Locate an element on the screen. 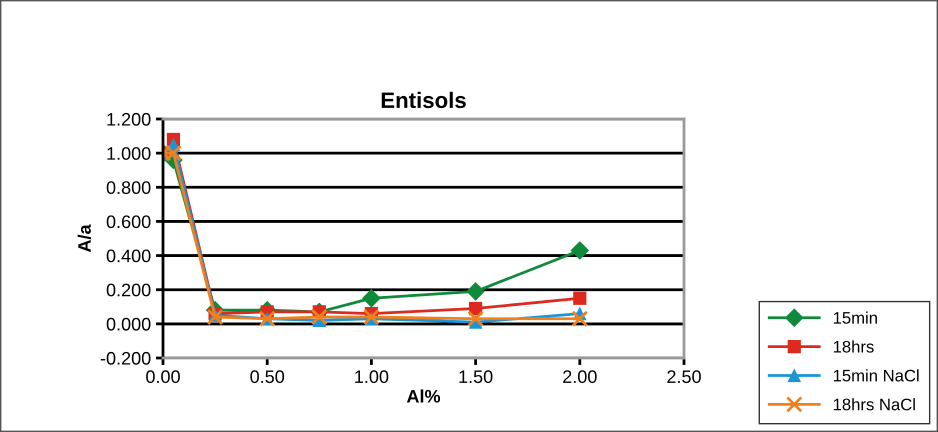  x-tick-label: 2.50 is located at coordinates (684, 377).